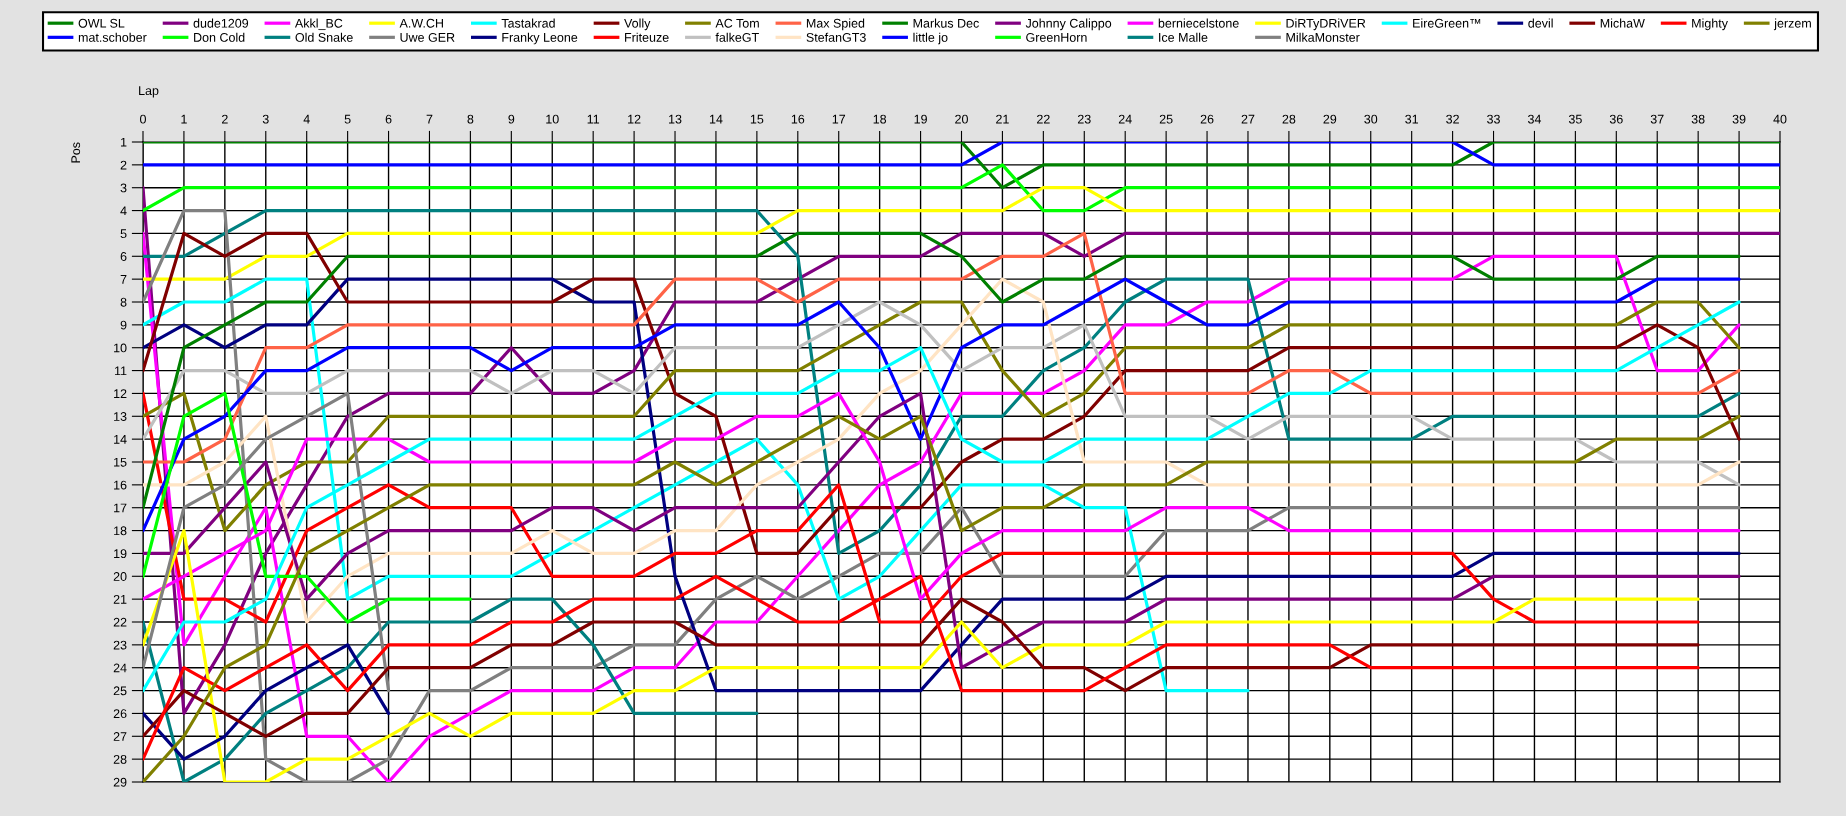  Describe the element at coordinates (880, 119) in the screenshot. I see `x-tick-label: 18` at that location.